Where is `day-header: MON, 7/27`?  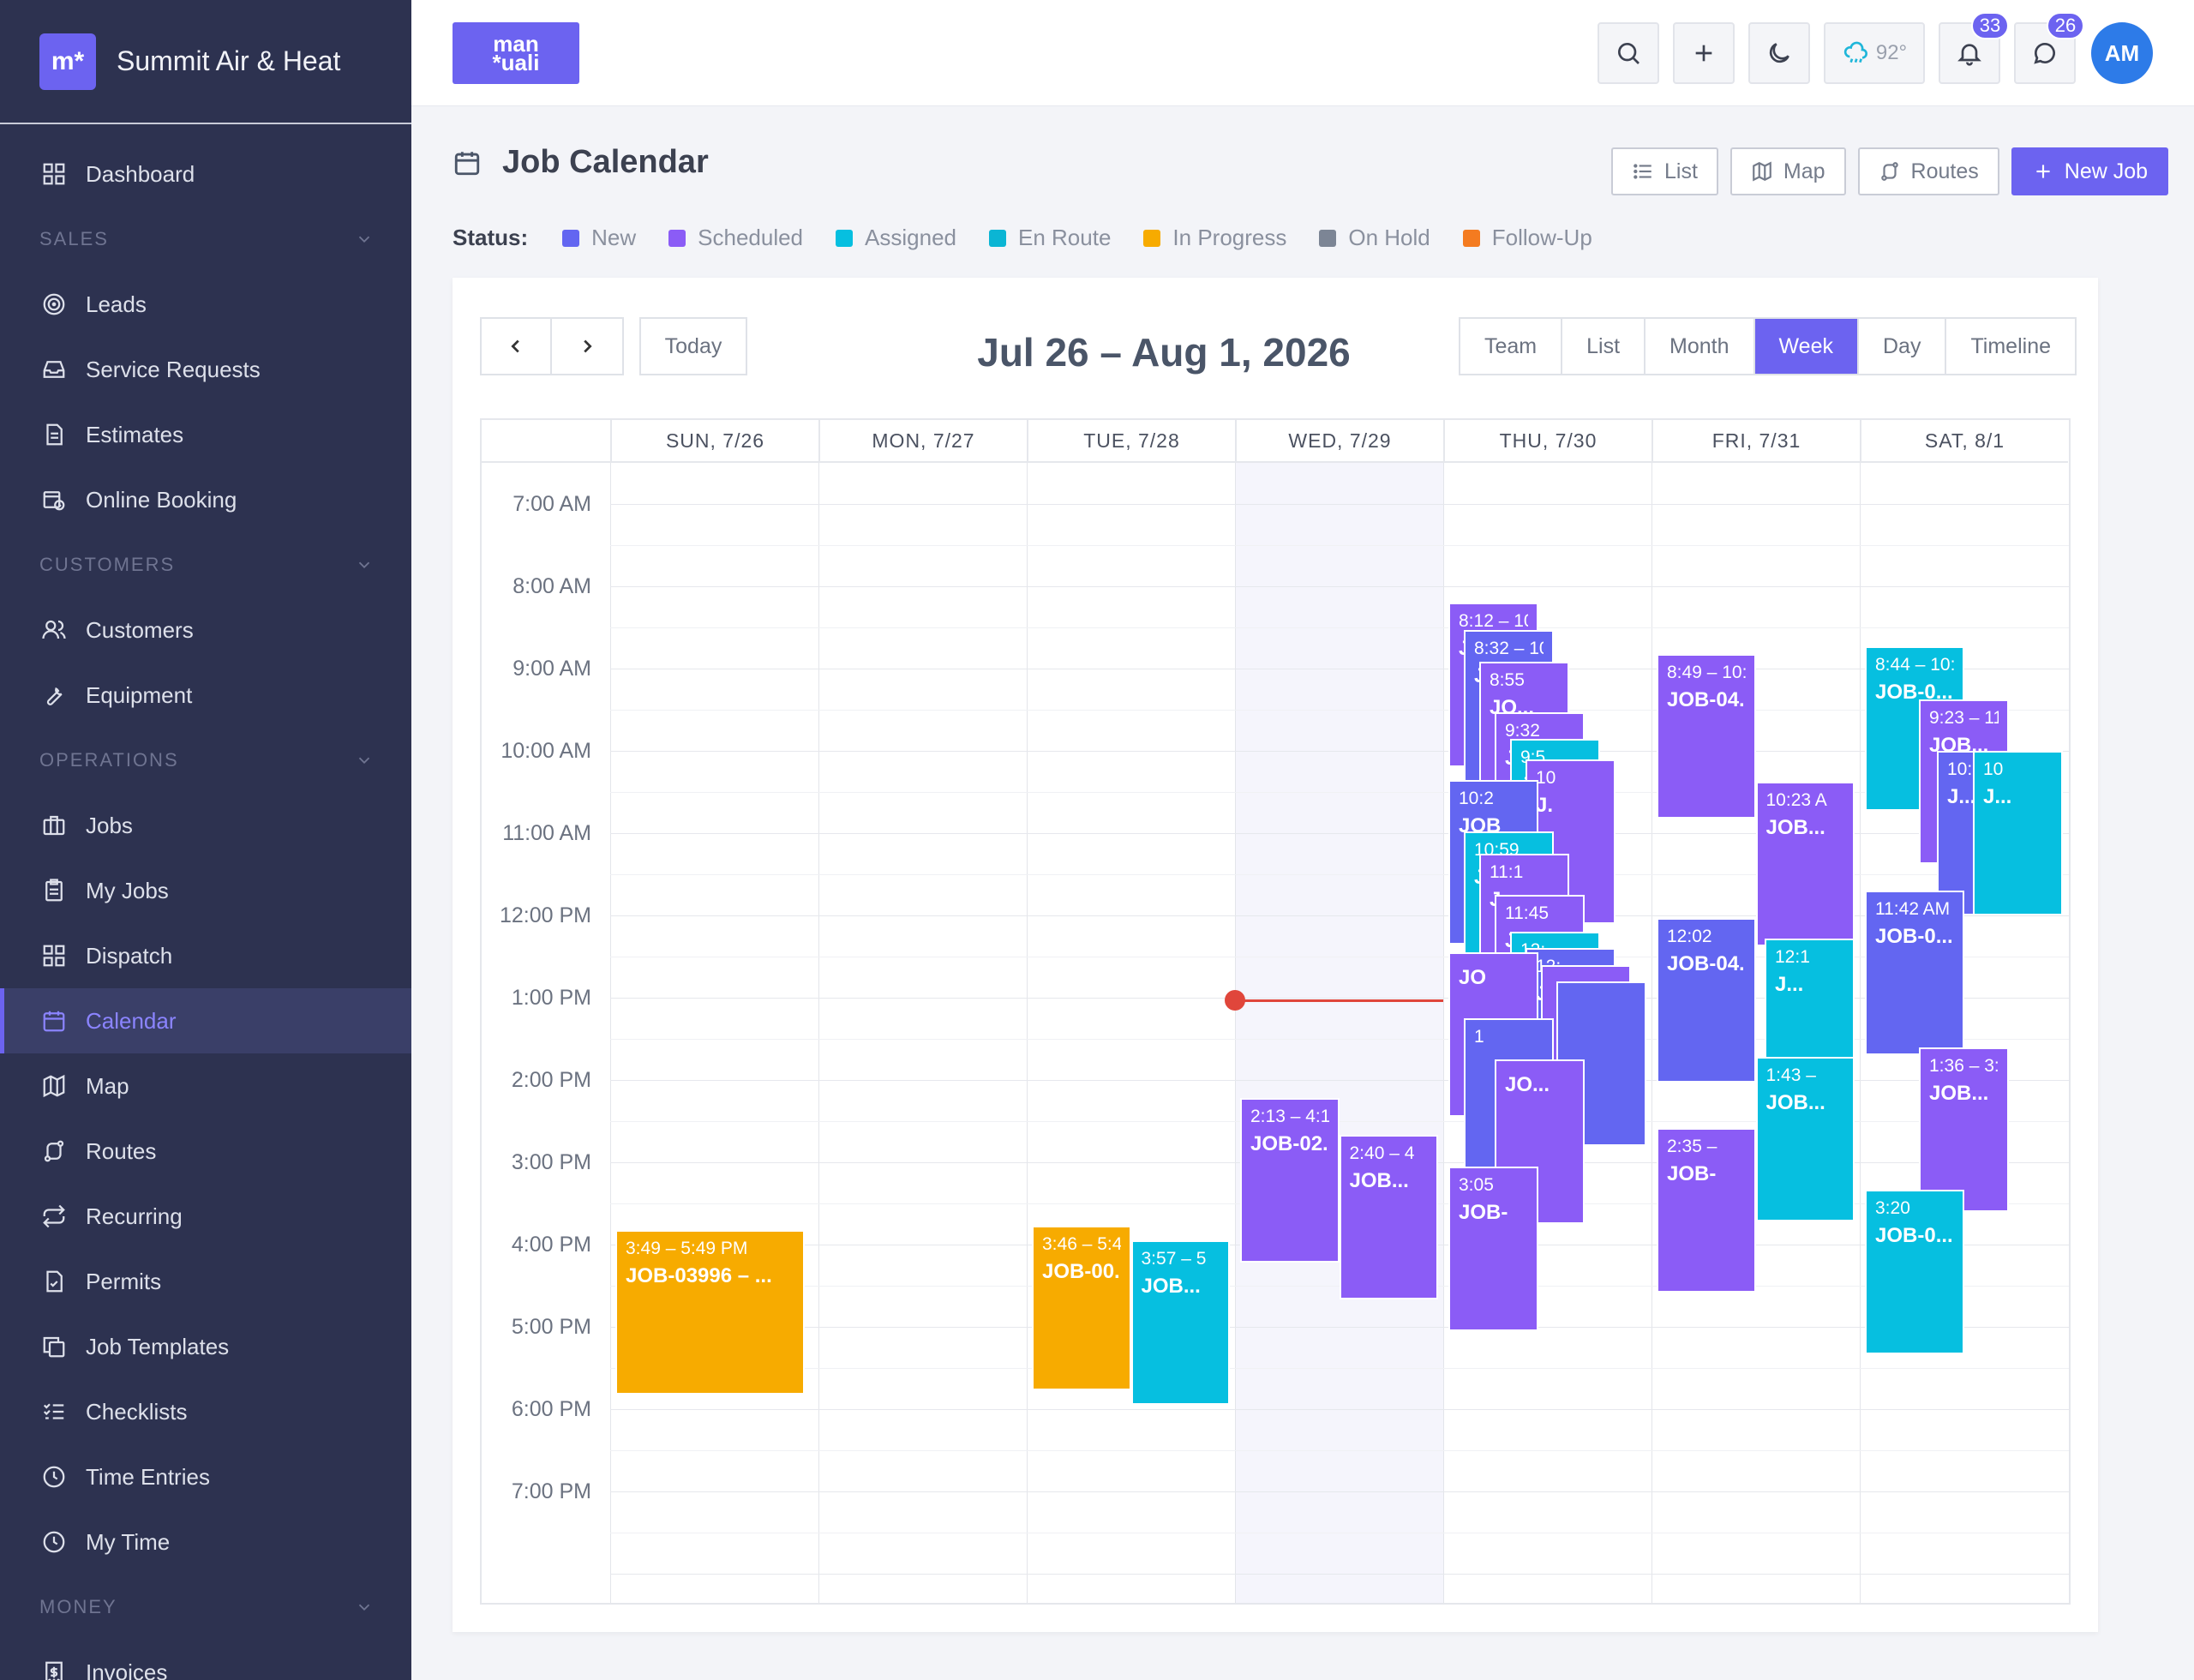 day-header: MON, 7/27 is located at coordinates (922, 441).